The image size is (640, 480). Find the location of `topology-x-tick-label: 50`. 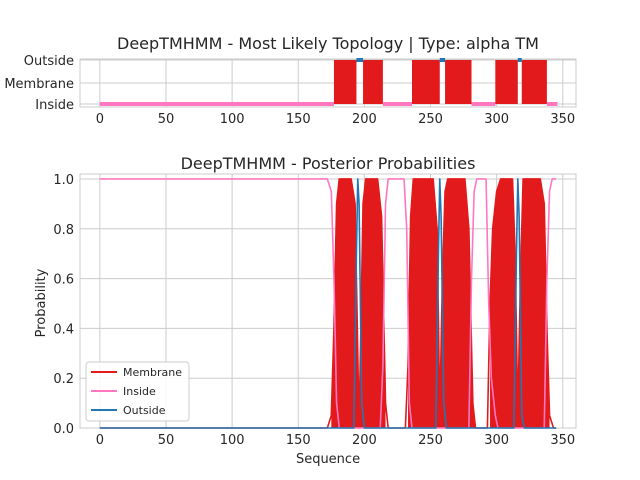

topology-x-tick-label: 50 is located at coordinates (166, 119).